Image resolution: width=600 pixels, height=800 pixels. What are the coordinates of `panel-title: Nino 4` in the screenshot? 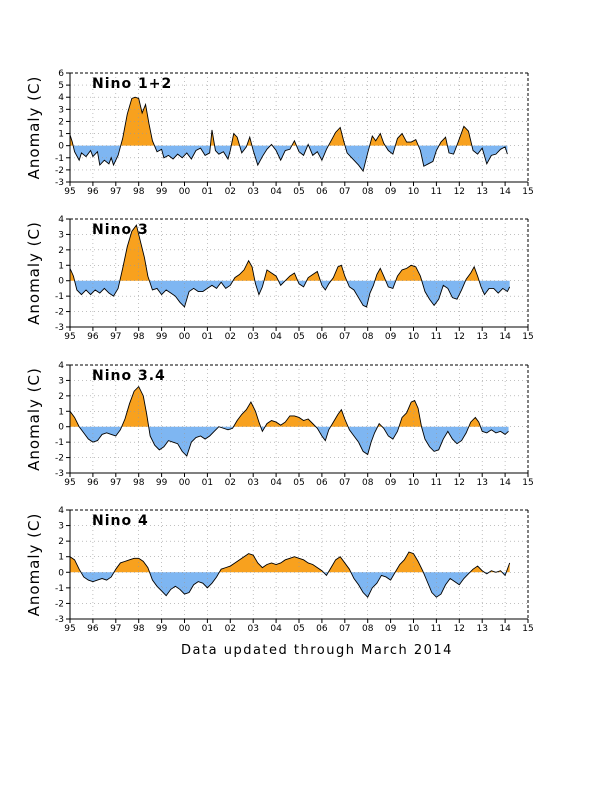 It's located at (120, 521).